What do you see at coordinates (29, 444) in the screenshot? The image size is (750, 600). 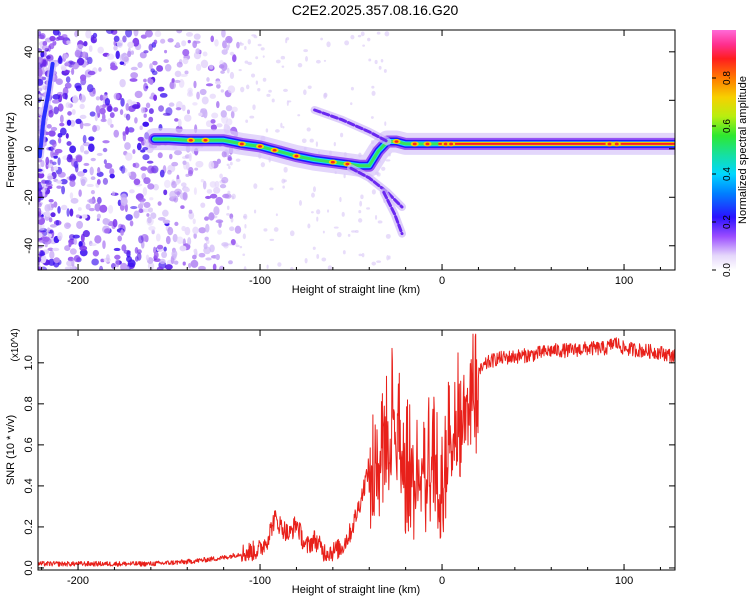 I see `y-tick-label: 0.6` at bounding box center [29, 444].